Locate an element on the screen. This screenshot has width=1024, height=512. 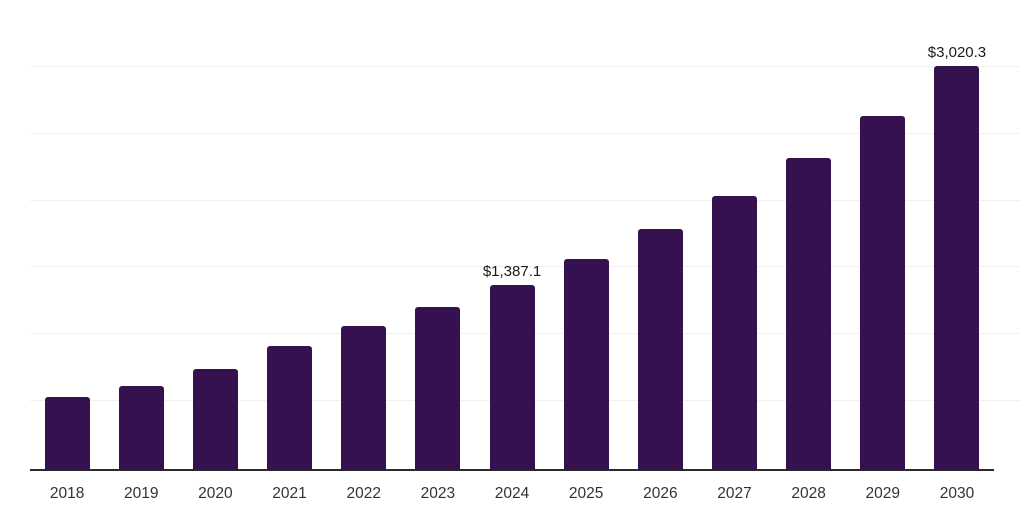
bar-2028 is located at coordinates (809, 314).